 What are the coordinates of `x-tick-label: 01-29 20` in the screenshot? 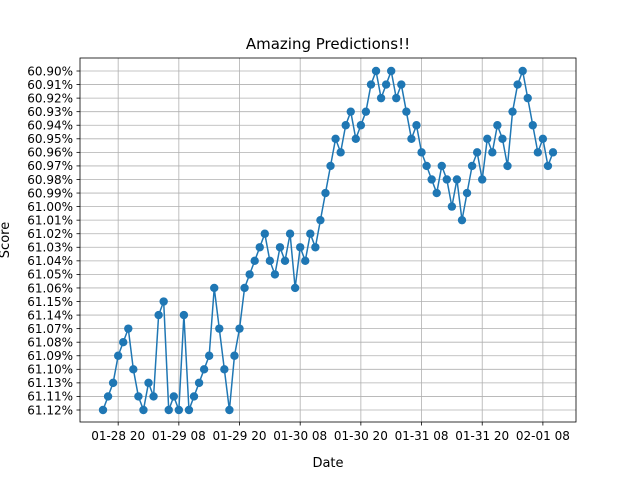 It's located at (240, 436).